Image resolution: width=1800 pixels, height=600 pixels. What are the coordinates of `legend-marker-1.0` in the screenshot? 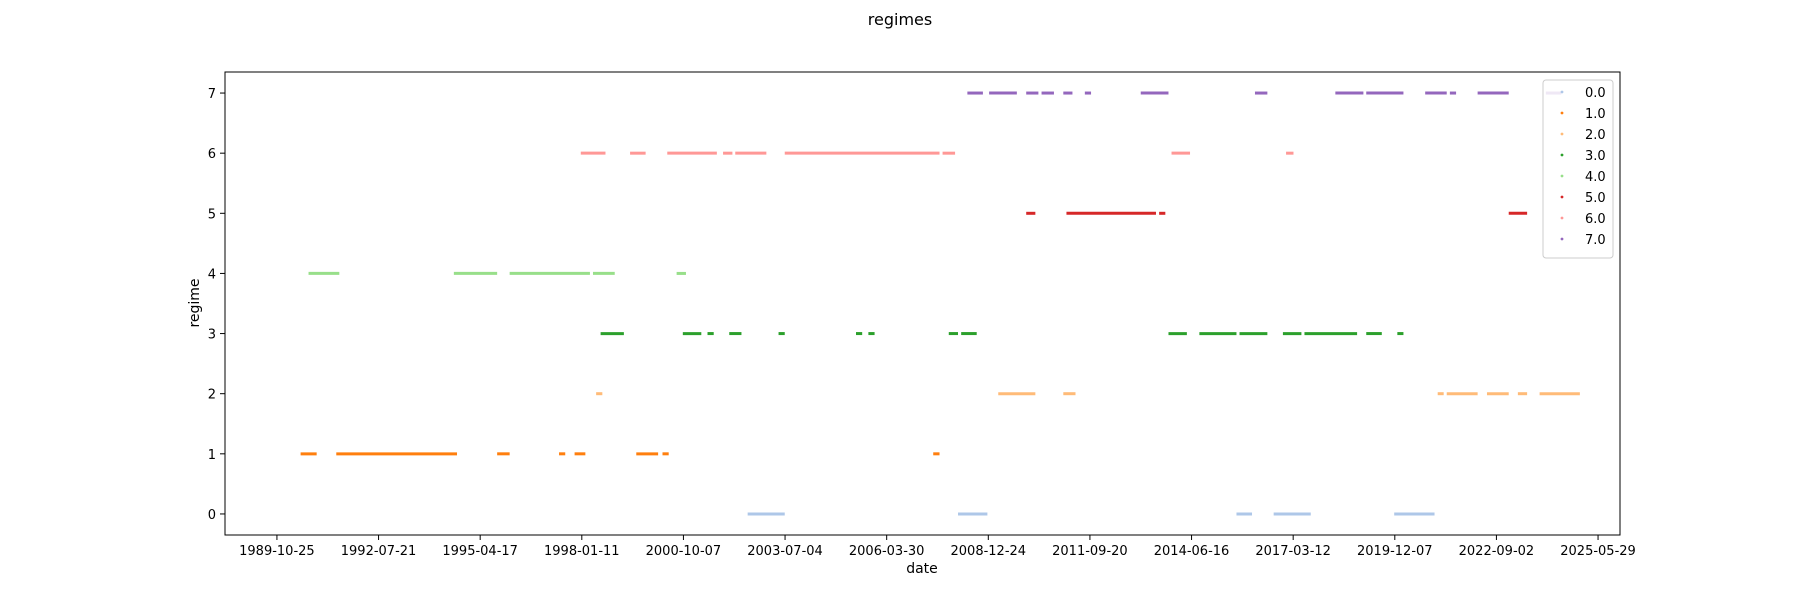 It's located at (1562, 113).